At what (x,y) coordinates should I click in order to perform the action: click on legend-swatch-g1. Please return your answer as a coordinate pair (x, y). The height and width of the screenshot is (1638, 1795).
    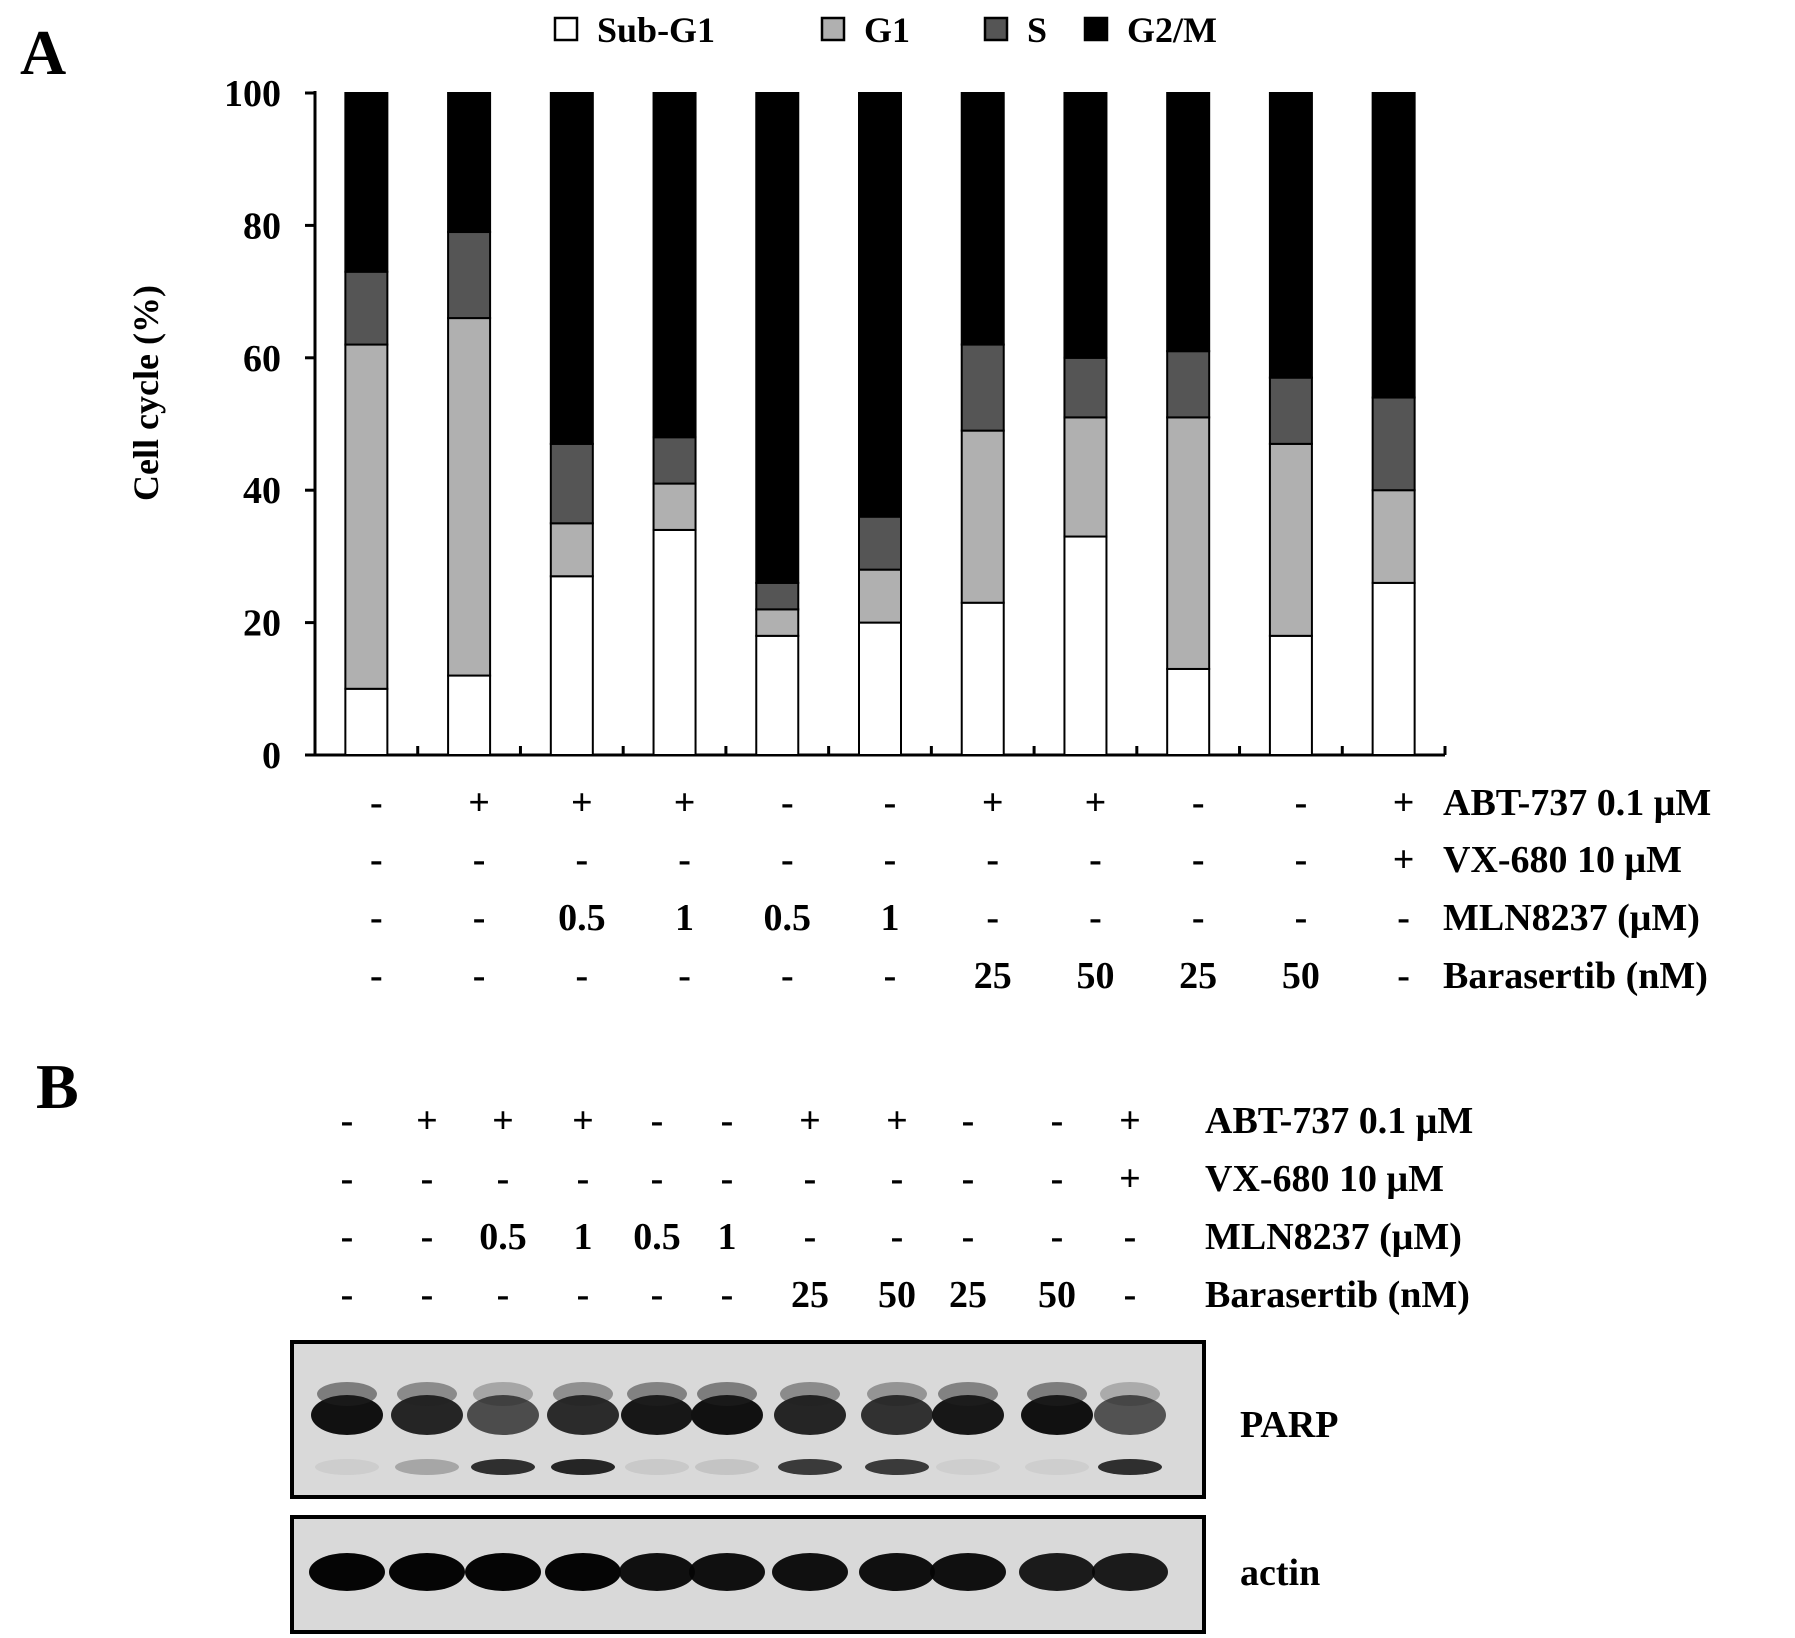
    Looking at the image, I should click on (833, 29).